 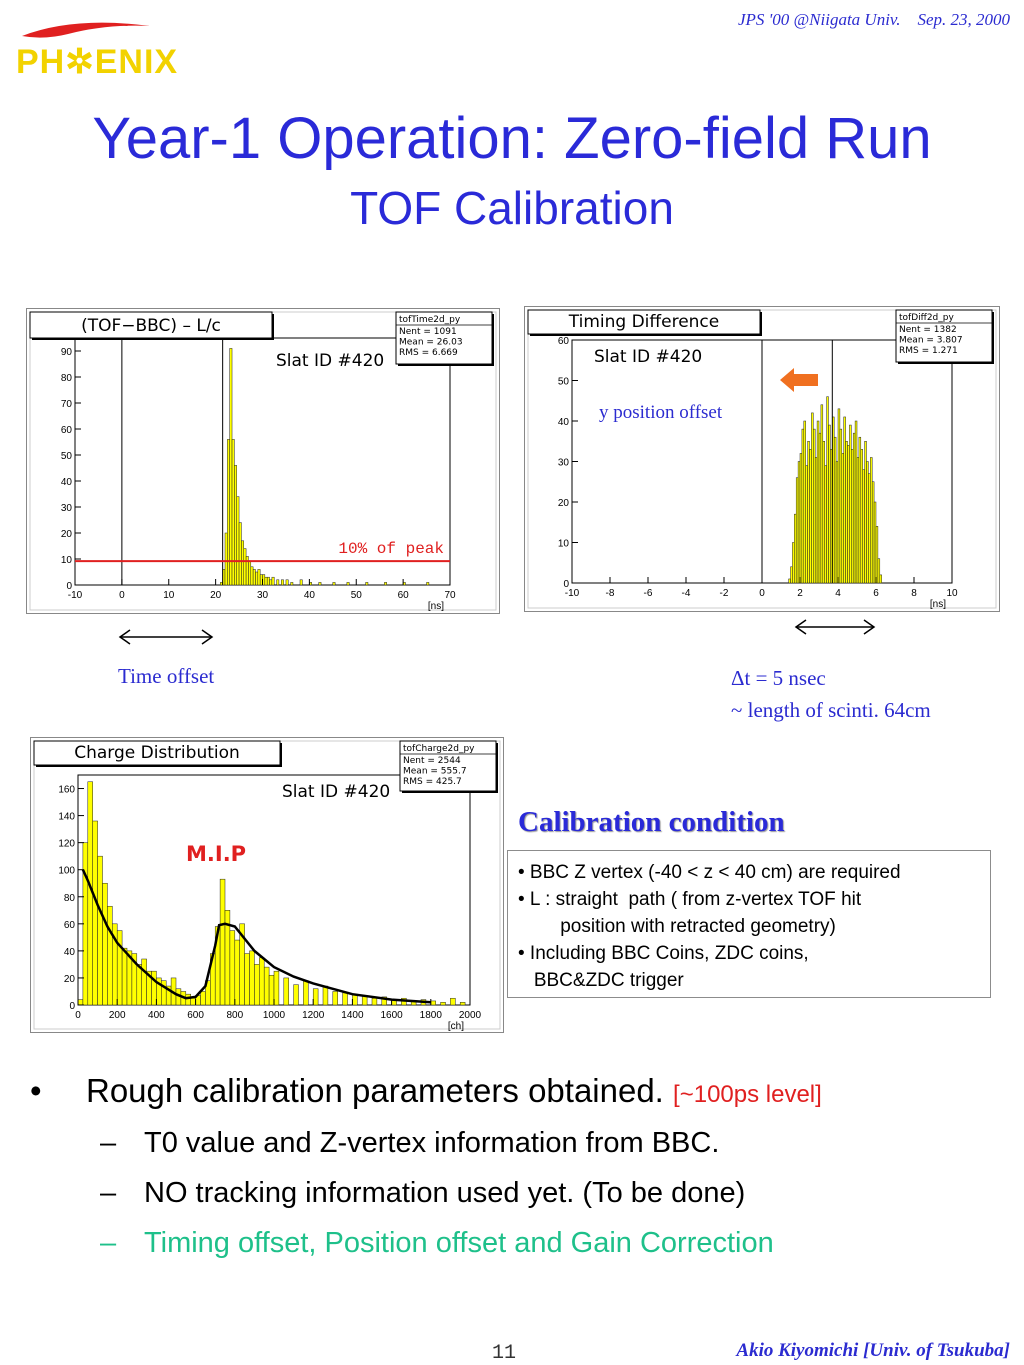 What do you see at coordinates (799, 380) in the screenshot?
I see `left-arrow-icon` at bounding box center [799, 380].